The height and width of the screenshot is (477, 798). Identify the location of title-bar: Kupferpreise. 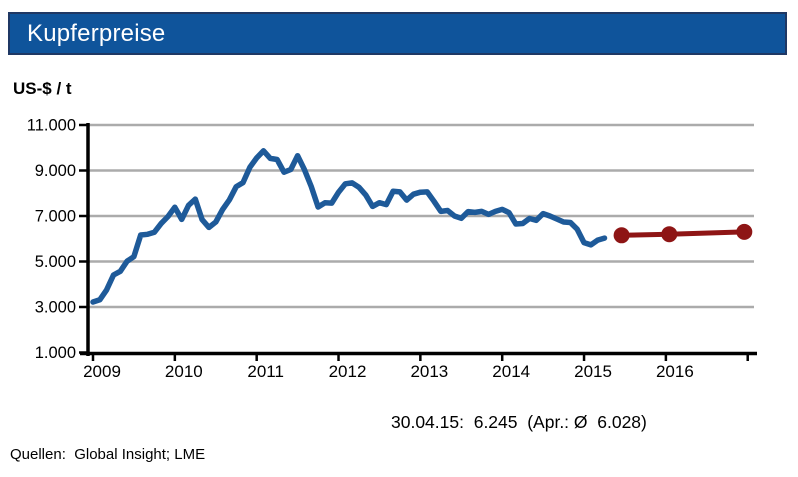
(397, 33).